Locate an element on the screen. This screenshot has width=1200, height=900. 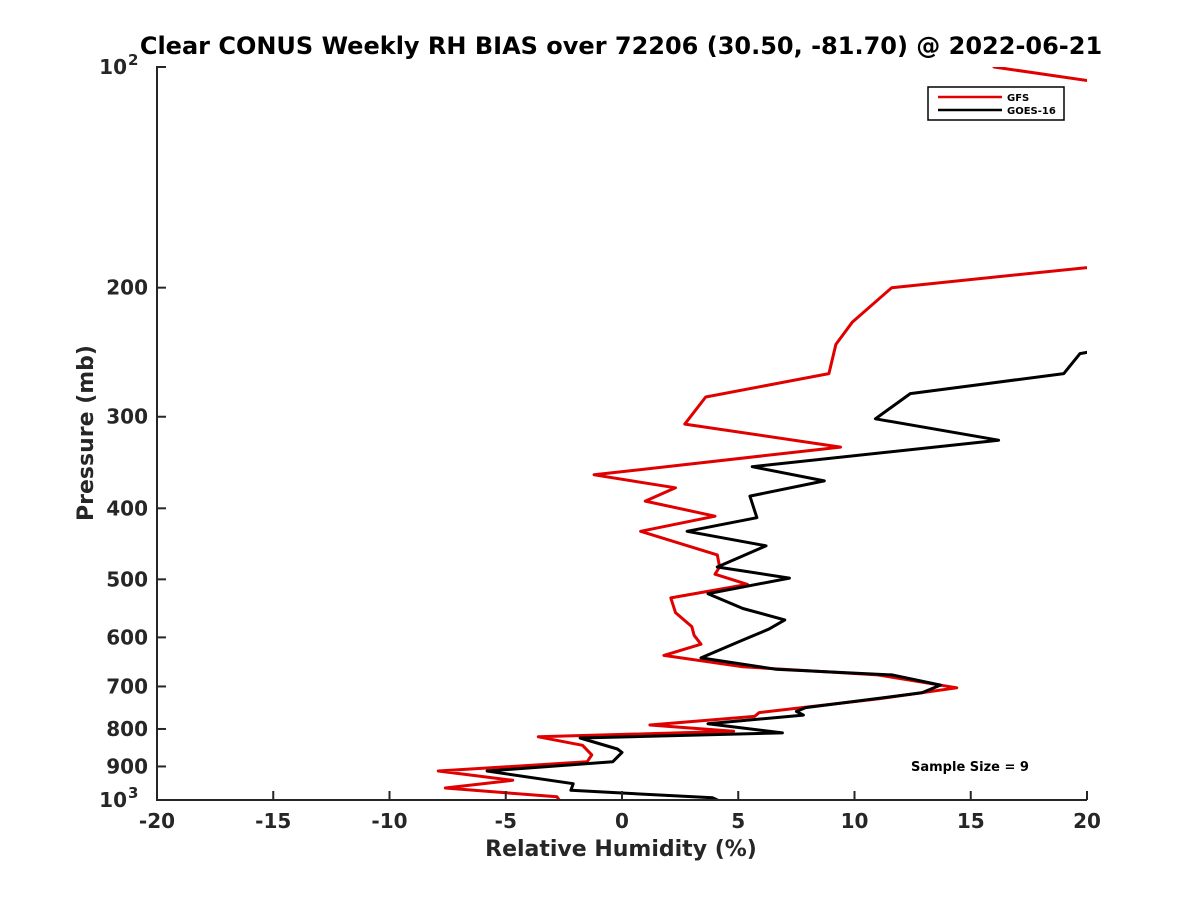
y-tick-label: 500 is located at coordinates (127, 579).